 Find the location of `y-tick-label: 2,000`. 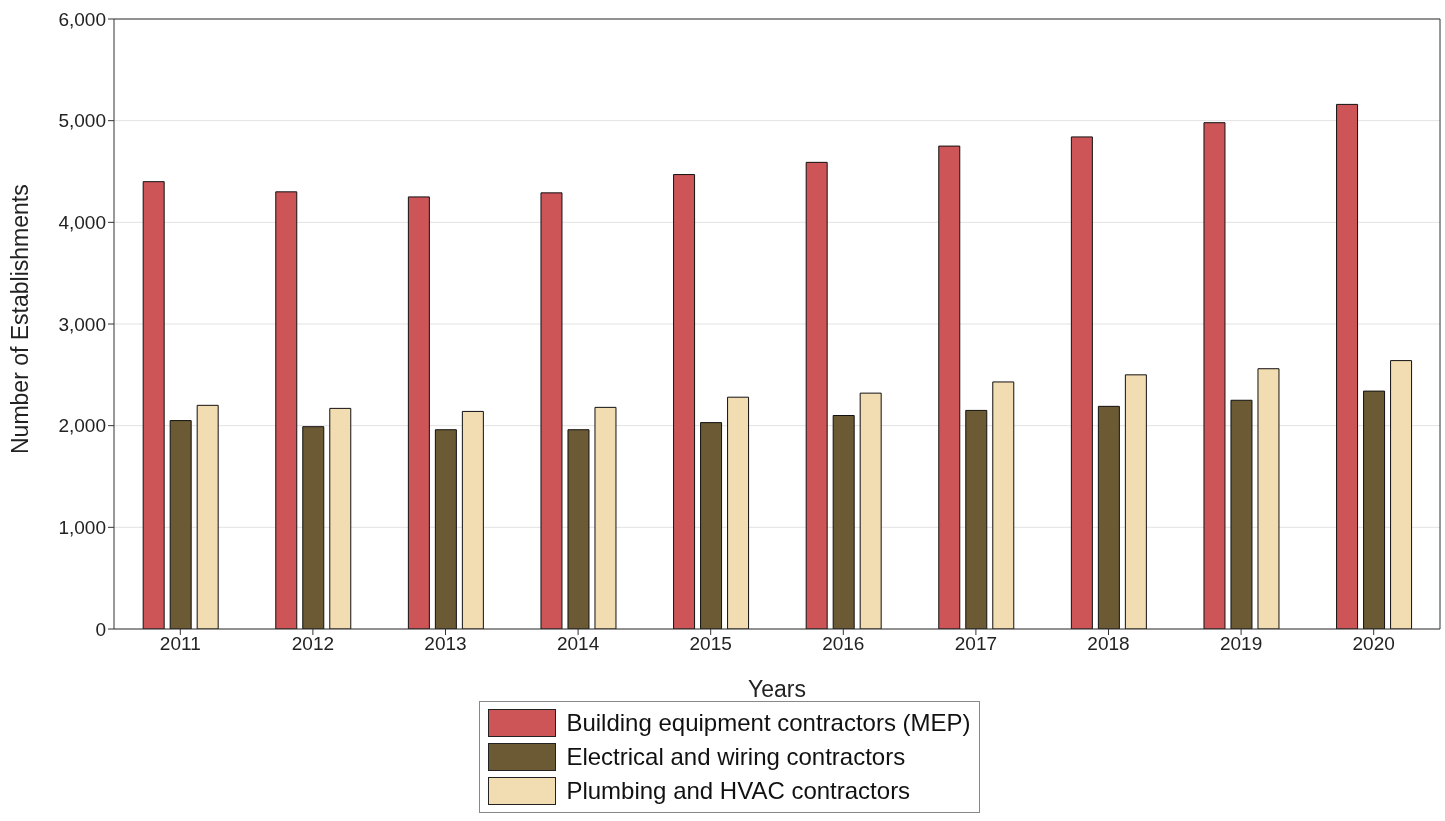

y-tick-label: 2,000 is located at coordinates (82, 426).